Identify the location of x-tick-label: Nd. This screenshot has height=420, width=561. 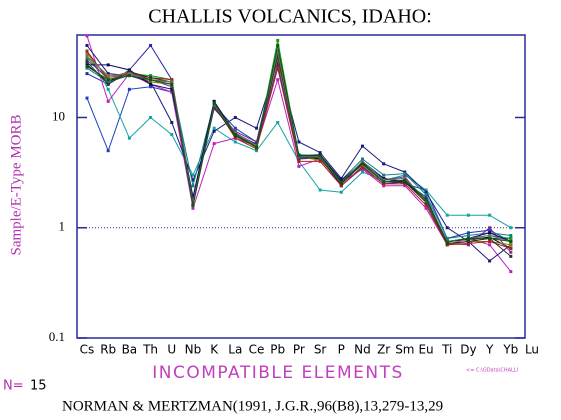
(362, 350).